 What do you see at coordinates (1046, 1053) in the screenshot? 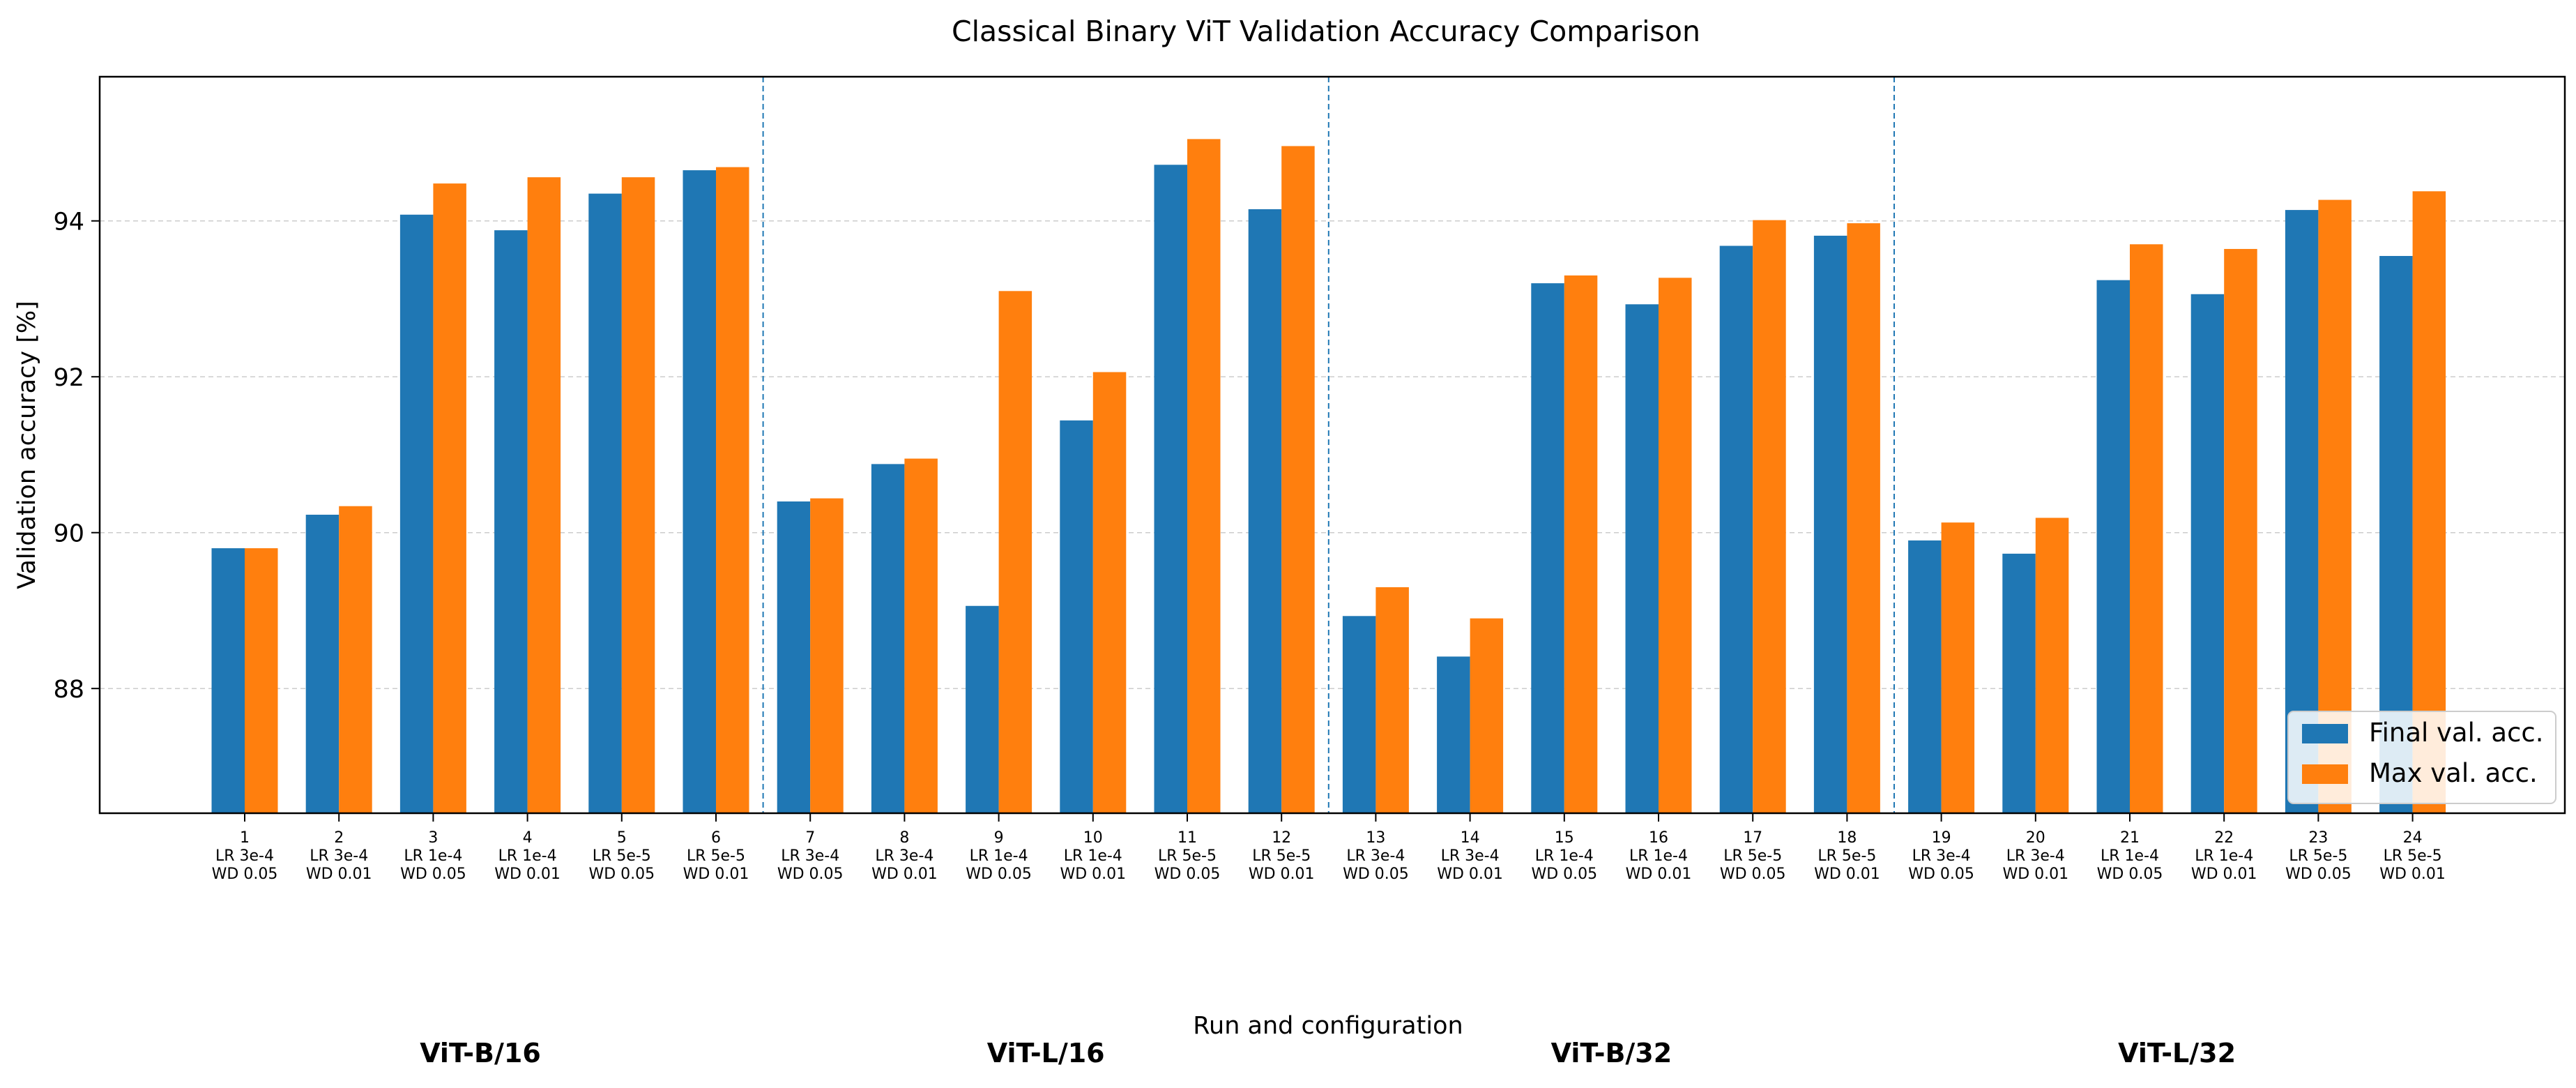
I see `group-label: ViT-L/16` at bounding box center [1046, 1053].